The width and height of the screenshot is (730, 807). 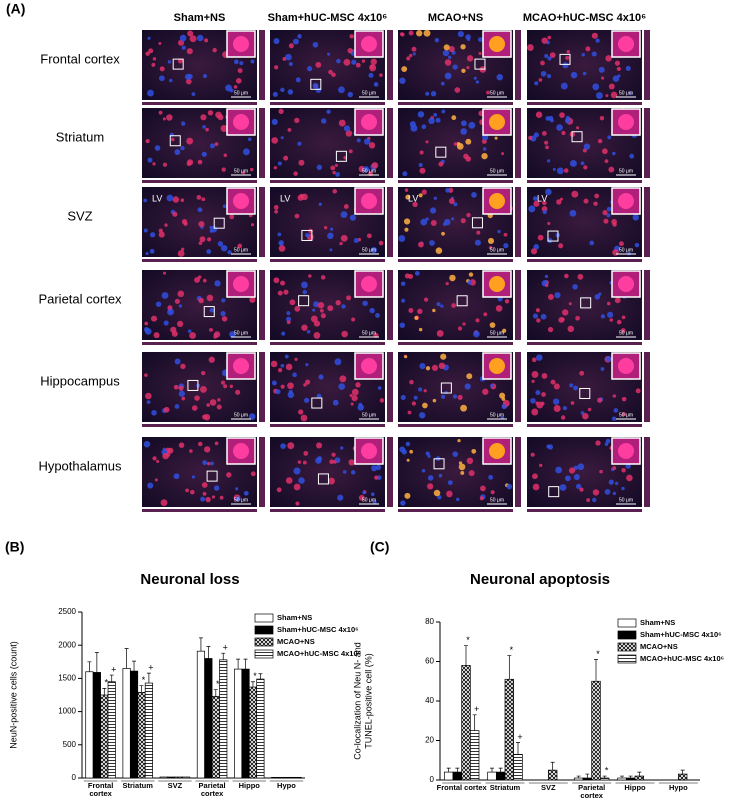 What do you see at coordinates (249, 786) in the screenshot?
I see `x-tick-label-box: Hippo` at bounding box center [249, 786].